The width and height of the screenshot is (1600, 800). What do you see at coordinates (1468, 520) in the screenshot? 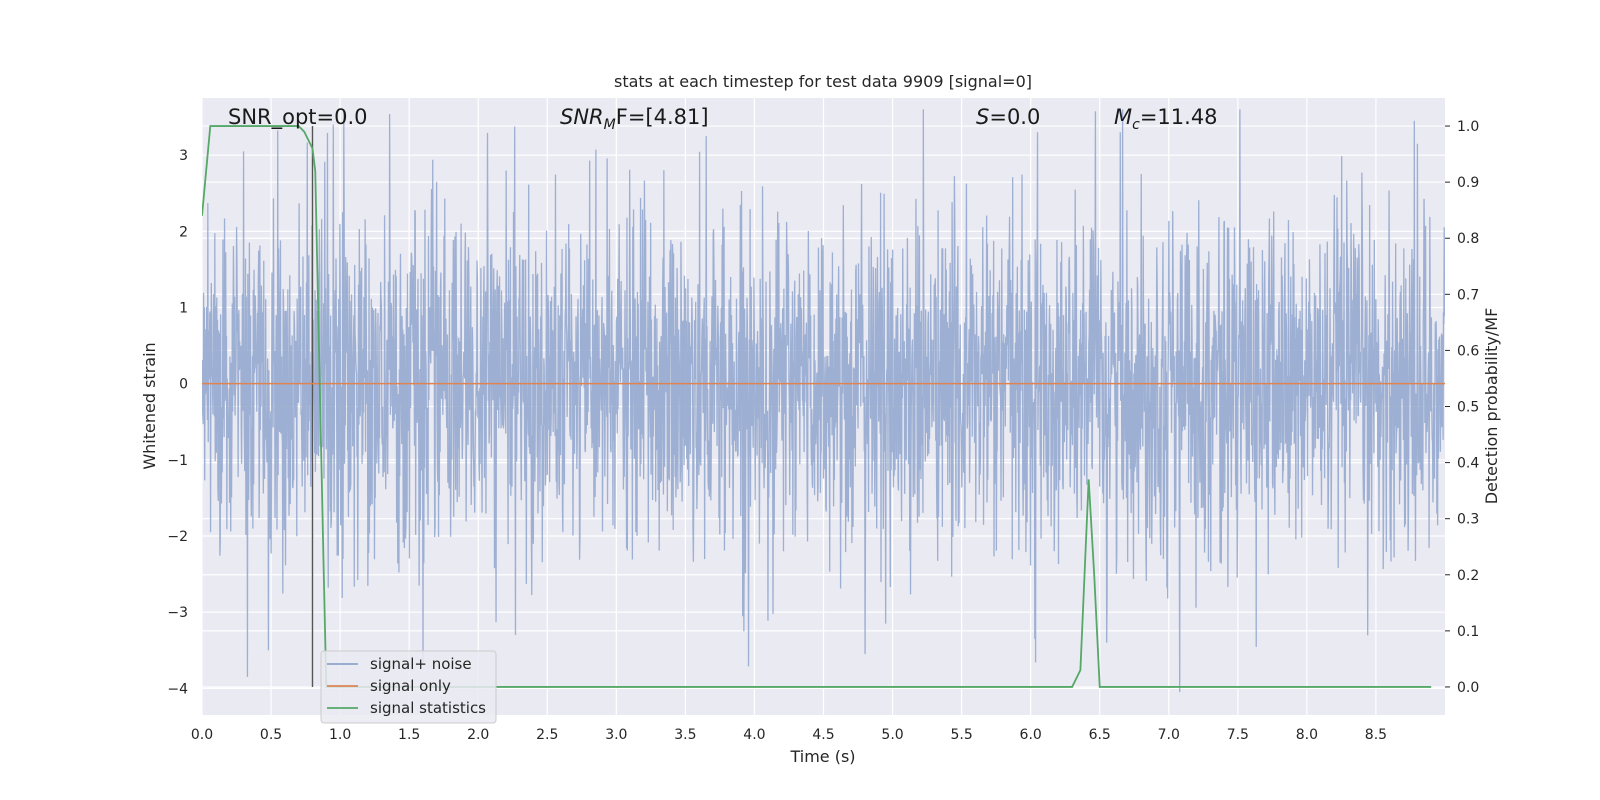
I see `y2-tick-label: 0.3` at bounding box center [1468, 520].